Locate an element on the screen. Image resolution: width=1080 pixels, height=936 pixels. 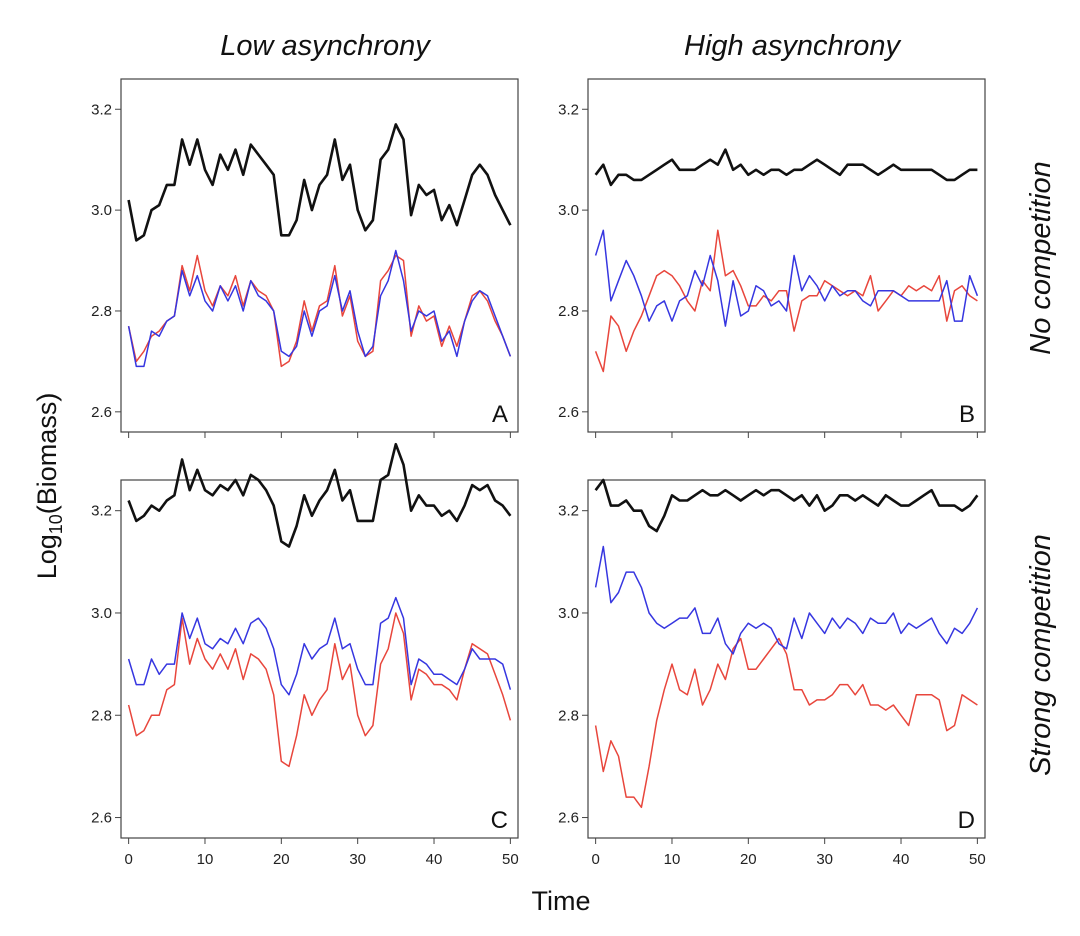
panel-c-xtick-label: 10 is located at coordinates (205, 859).